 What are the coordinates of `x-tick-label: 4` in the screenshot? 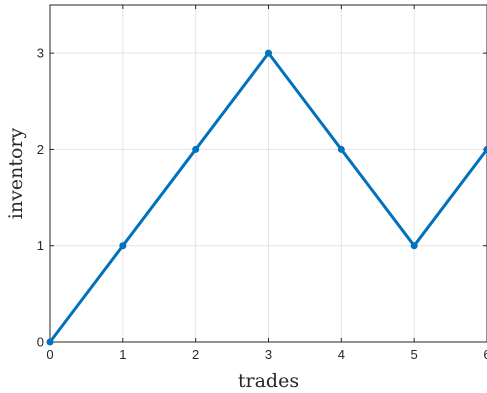 It's located at (341, 354).